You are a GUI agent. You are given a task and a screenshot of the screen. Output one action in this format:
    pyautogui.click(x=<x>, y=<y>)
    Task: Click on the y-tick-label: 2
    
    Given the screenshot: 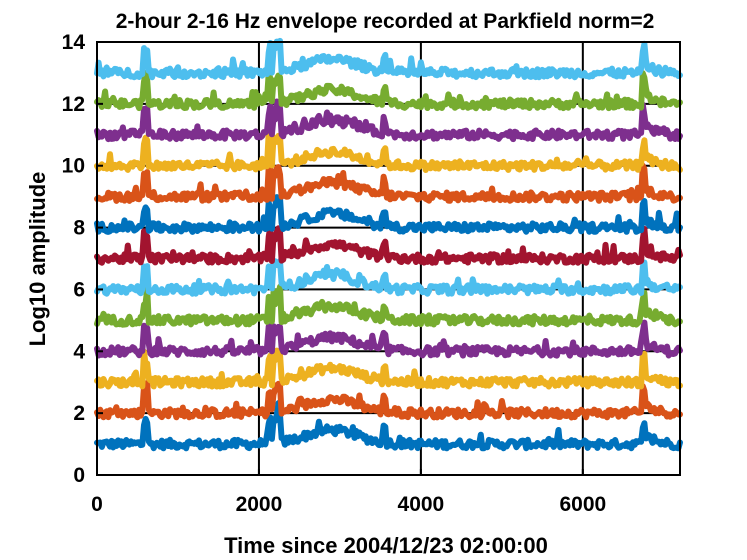 What is the action you would take?
    pyautogui.click(x=79, y=413)
    